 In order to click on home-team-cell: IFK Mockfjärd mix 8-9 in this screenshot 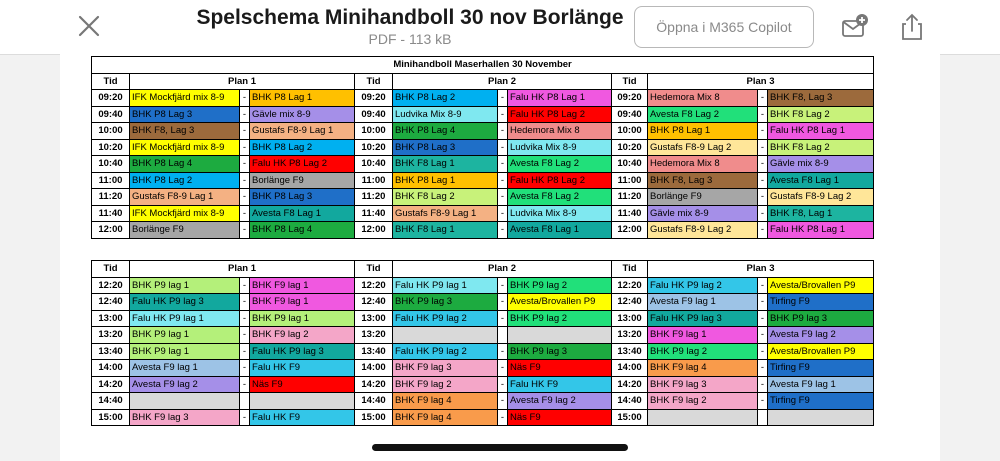, I will do `click(184, 98)`.